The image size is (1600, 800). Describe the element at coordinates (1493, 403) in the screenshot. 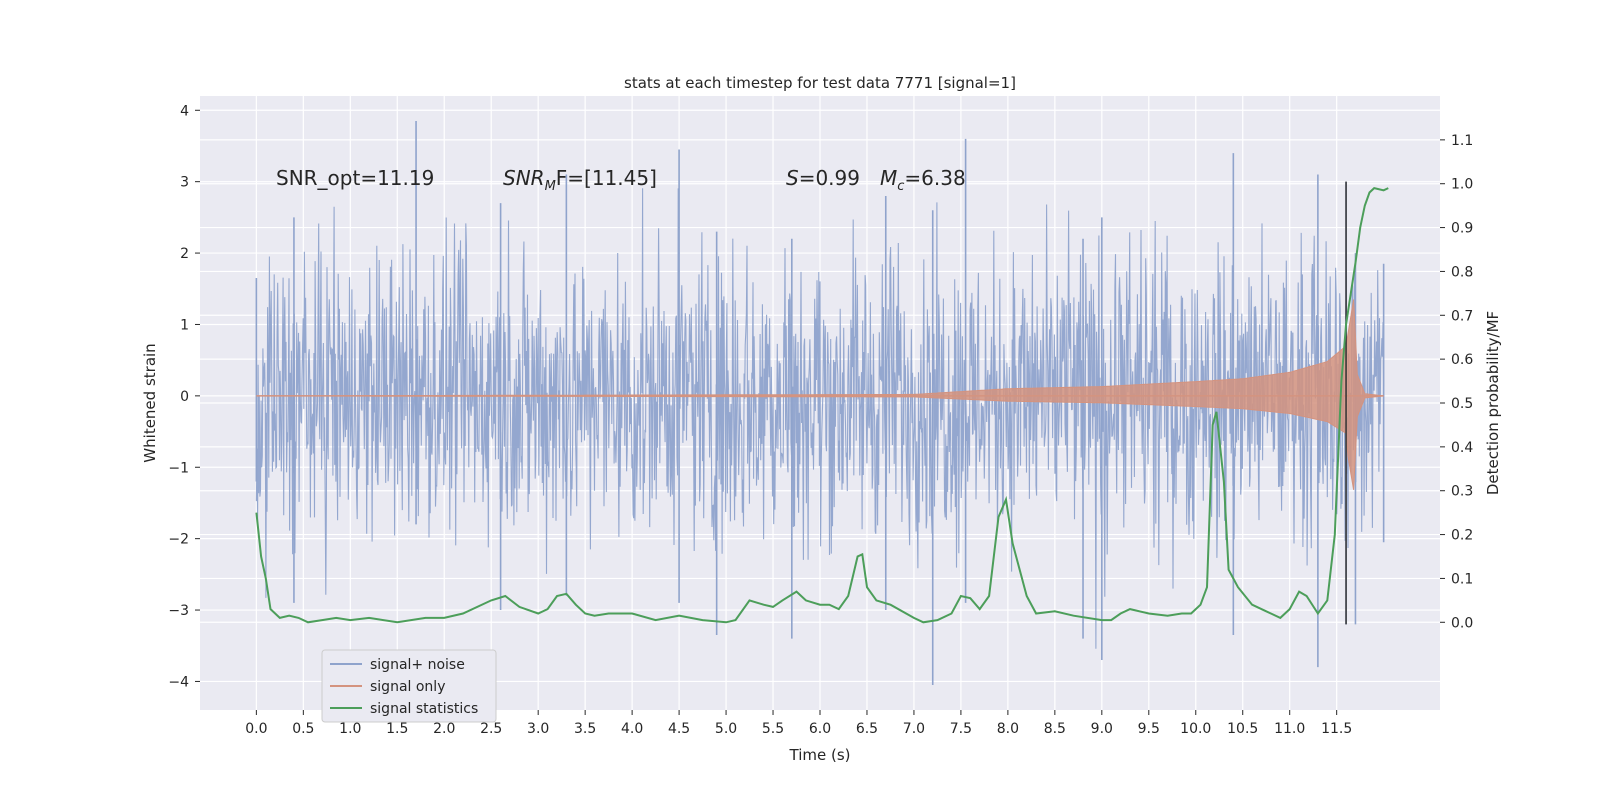

I see `y-right-axis-label: Detection probability/MF` at that location.